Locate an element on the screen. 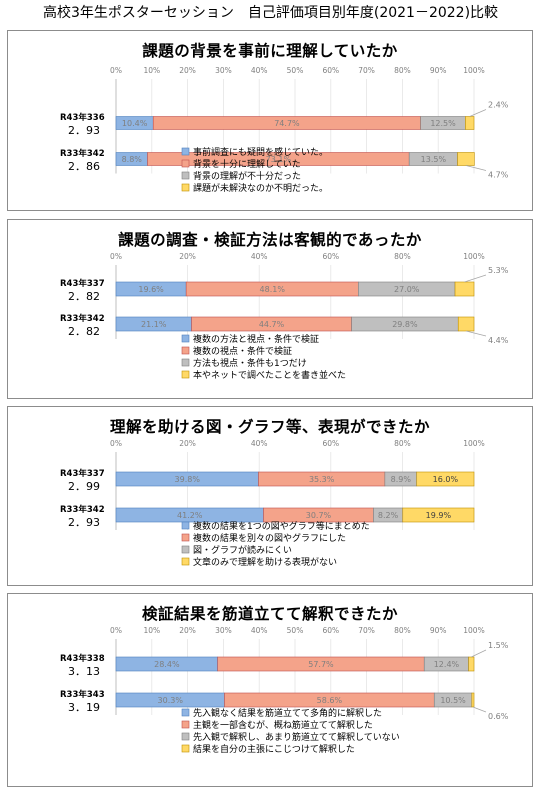 The height and width of the screenshot is (800, 541). row-score: 2．86 is located at coordinates (84, 166).